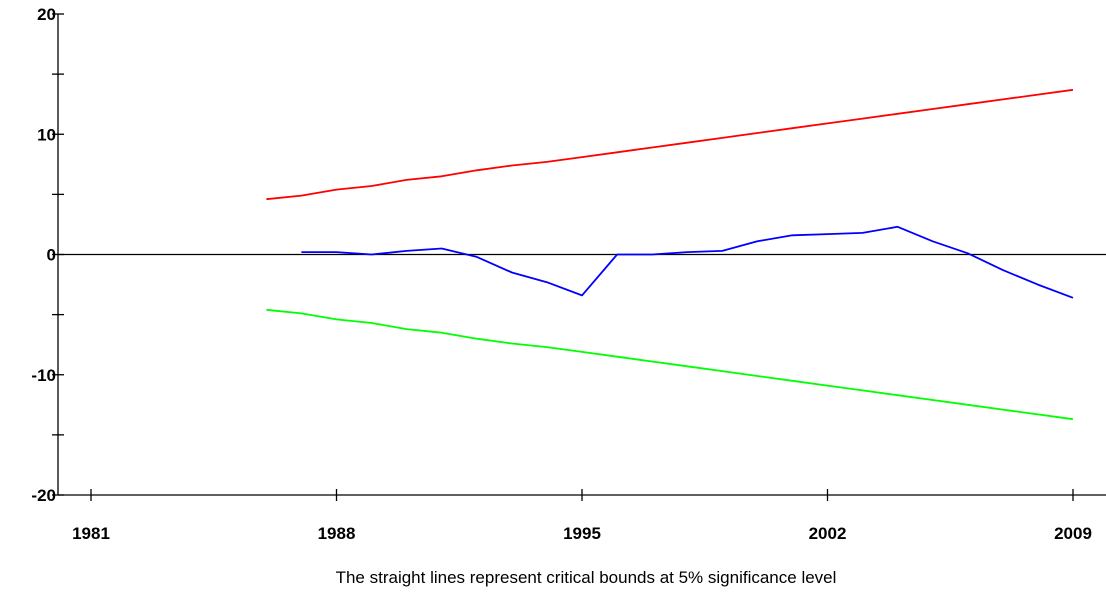 Image resolution: width=1106 pixels, height=593 pixels. Describe the element at coordinates (91, 533) in the screenshot. I see `x-tick-label: 1981` at that location.